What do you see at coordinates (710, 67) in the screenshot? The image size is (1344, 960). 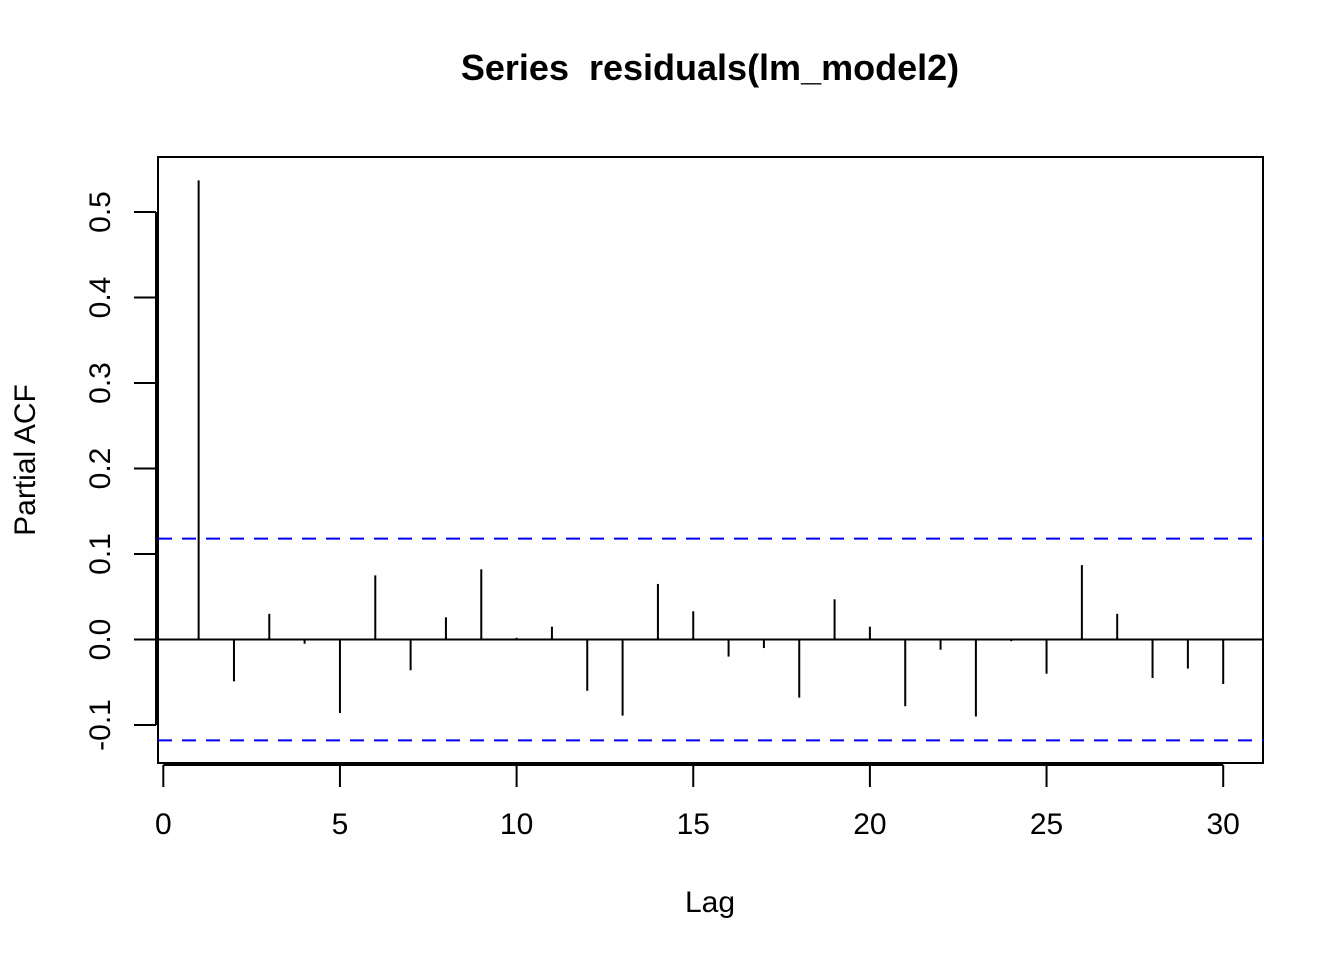 I see `chart-title: Series residuals(lm_model2)` at bounding box center [710, 67].